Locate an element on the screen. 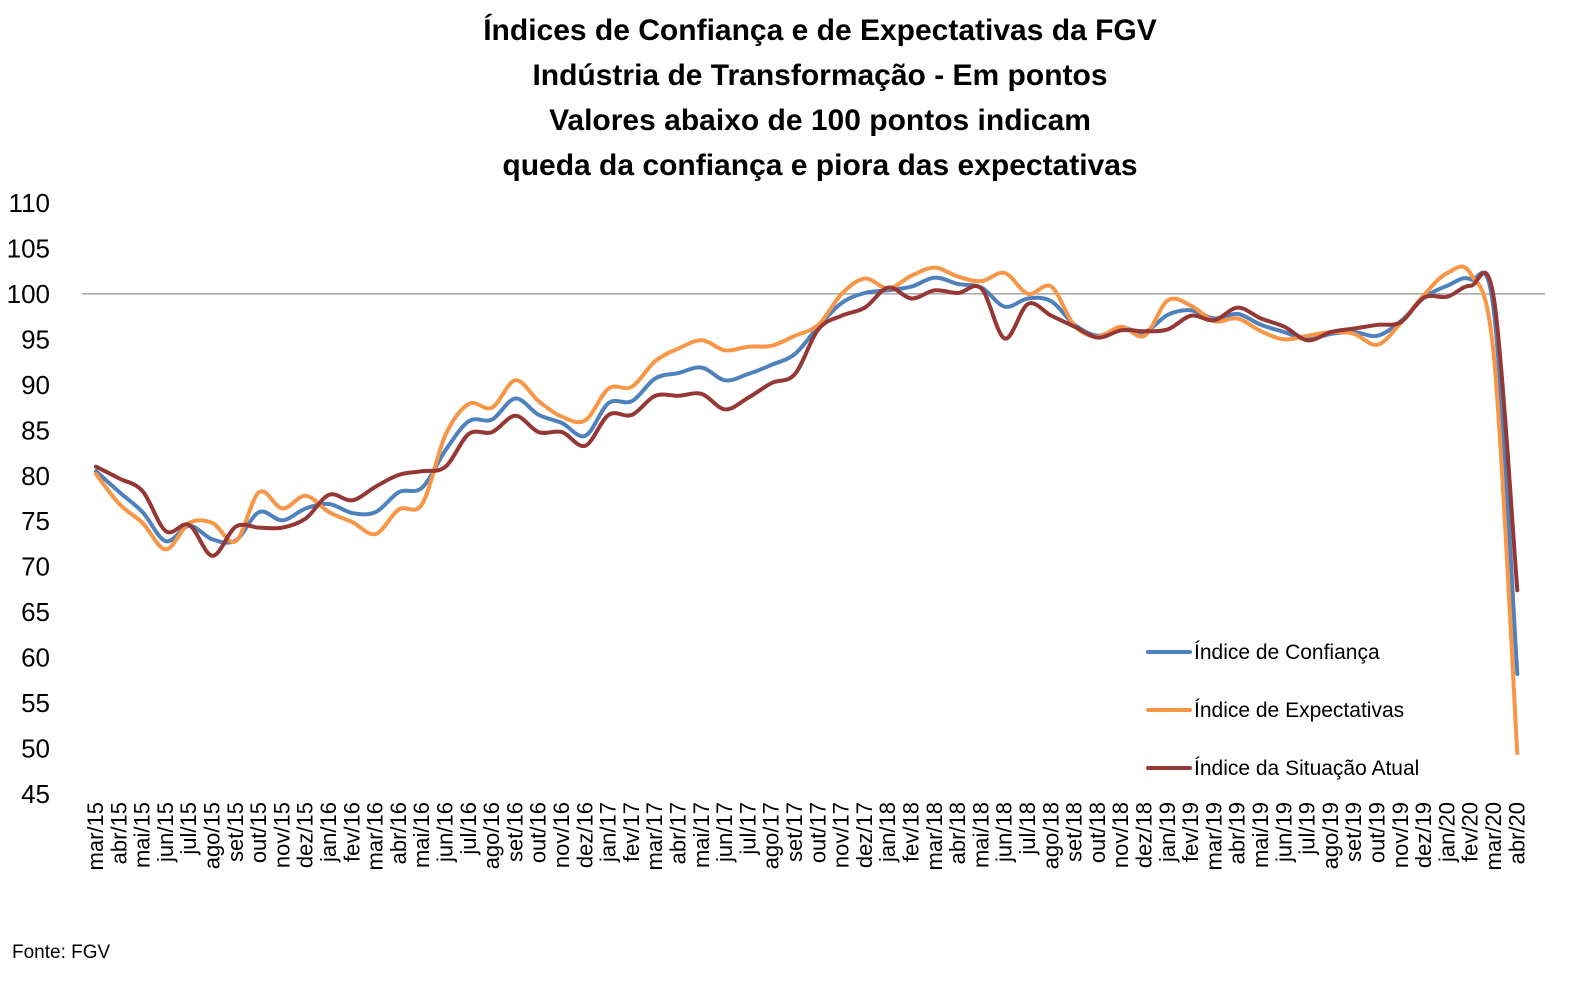  x-tick-label: set/16 is located at coordinates (514, 832).